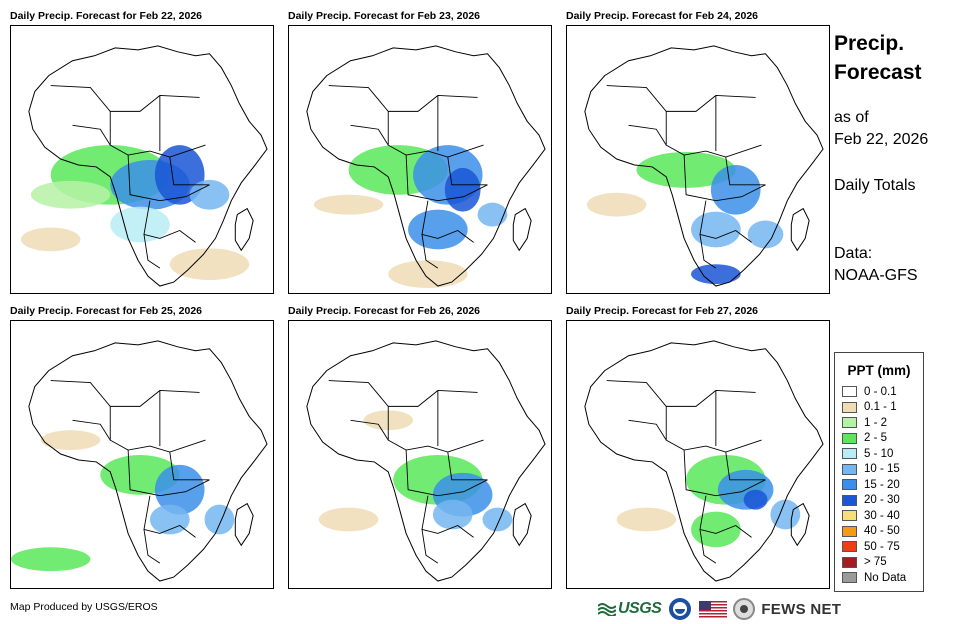 This screenshot has width=970, height=624. What do you see at coordinates (84, 607) in the screenshot?
I see `map-credit: Map Produced by USGS/EROS` at bounding box center [84, 607].